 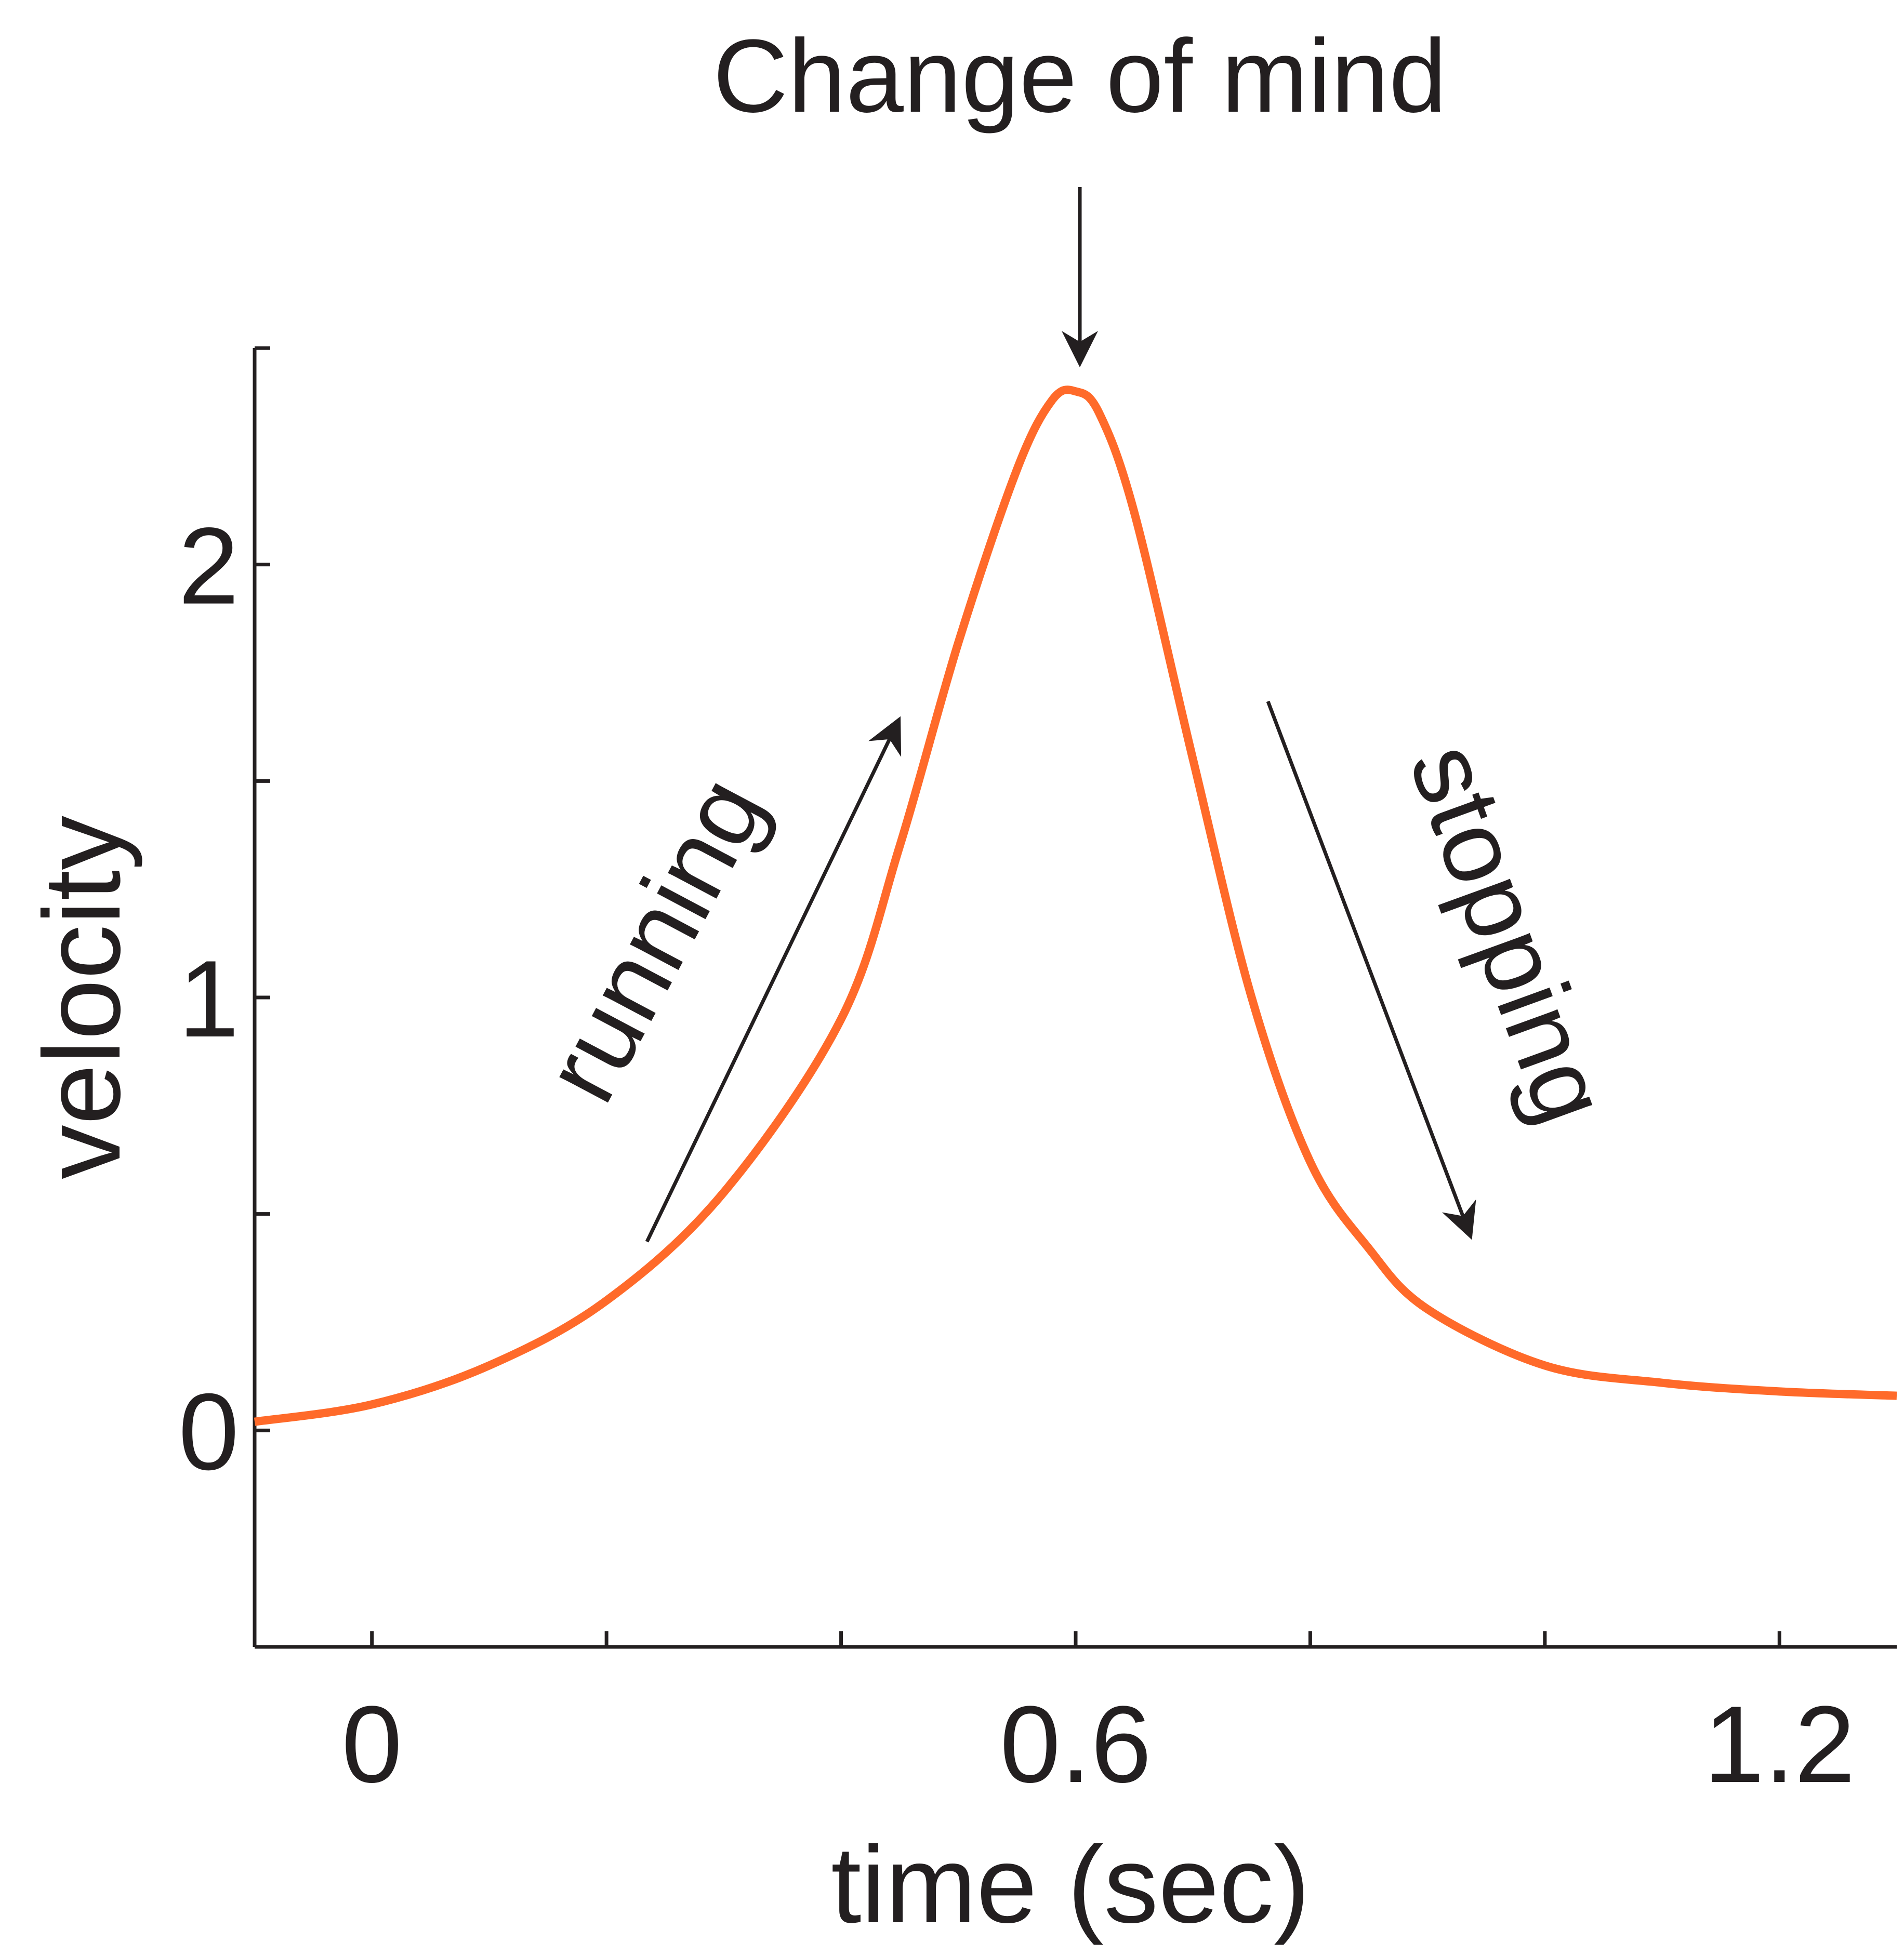 I want to click on stopping-arrow, so click(x=1371, y=970).